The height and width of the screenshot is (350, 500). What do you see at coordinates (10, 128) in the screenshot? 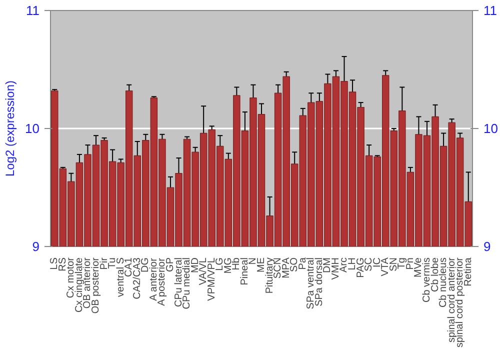
I see `y-axis-title: Log2 (expression)` at bounding box center [10, 128].